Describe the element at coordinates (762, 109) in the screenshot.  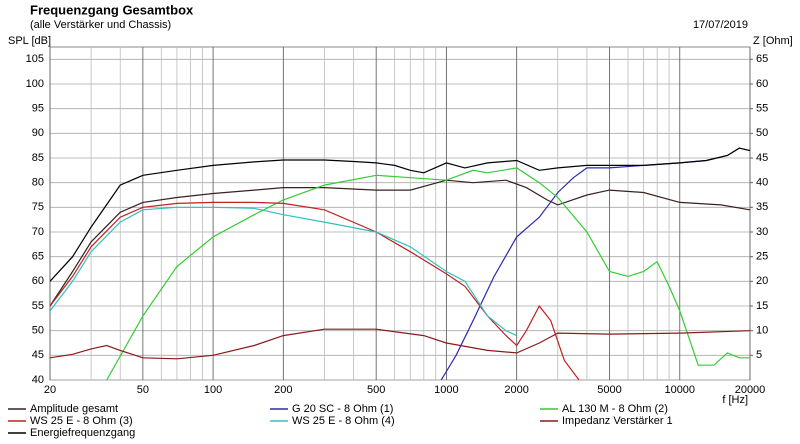
I see `y2-tick-label: 55` at that location.